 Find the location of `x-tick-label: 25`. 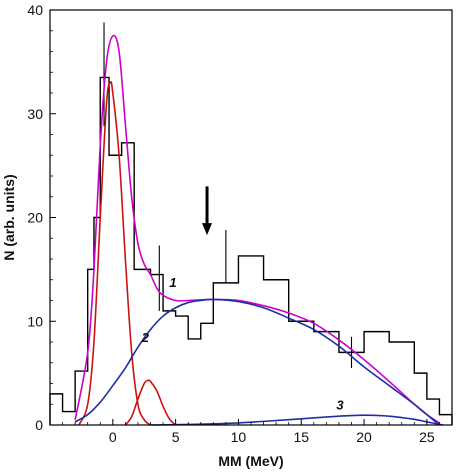

x-tick-label: 25 is located at coordinates (427, 437).